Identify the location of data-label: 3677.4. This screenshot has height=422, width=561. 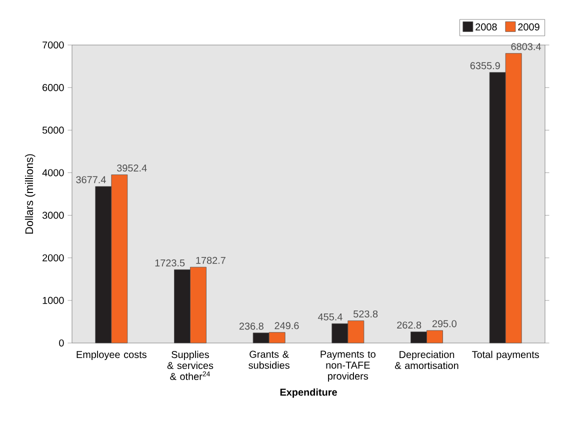
(91, 180).